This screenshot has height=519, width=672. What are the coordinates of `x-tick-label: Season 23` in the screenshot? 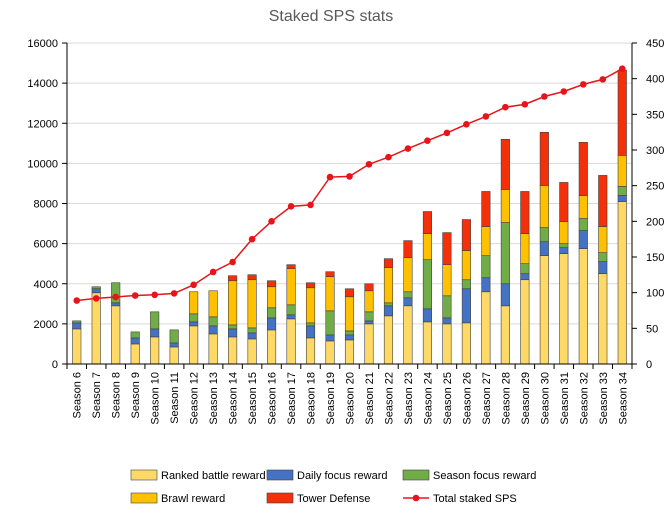 It's located at (409, 398).